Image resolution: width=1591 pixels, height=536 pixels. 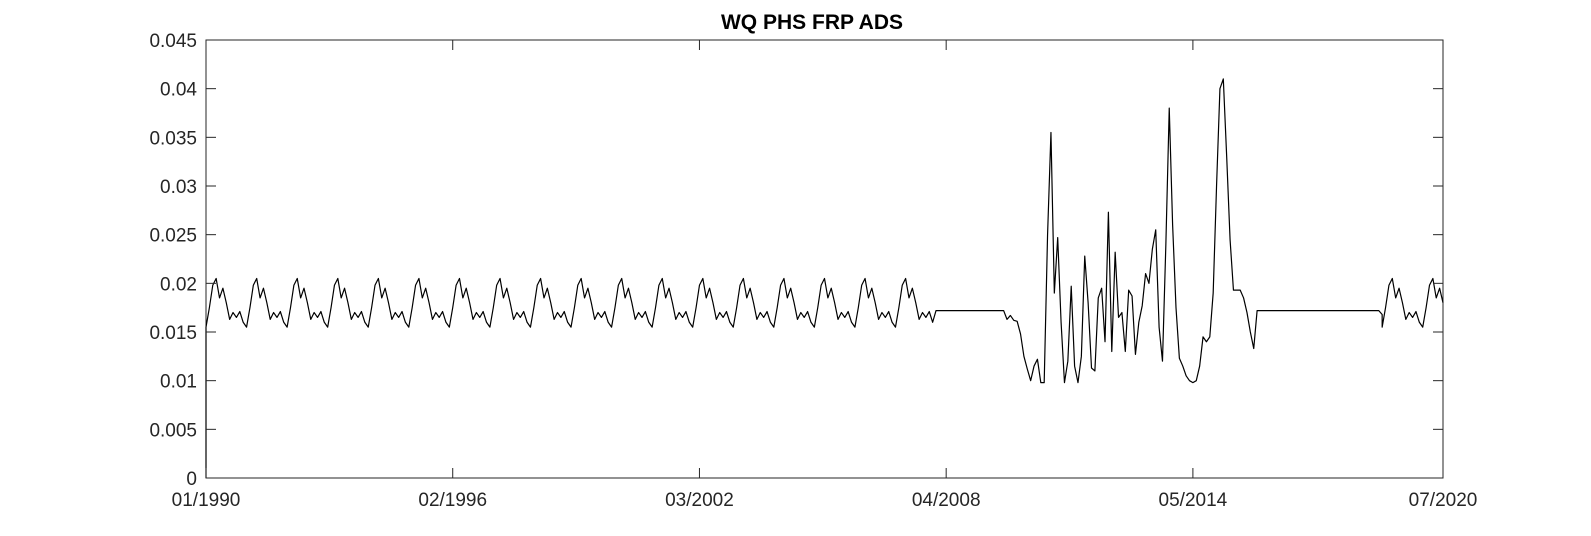 I want to click on y-tick-label: 0.03, so click(x=178, y=187).